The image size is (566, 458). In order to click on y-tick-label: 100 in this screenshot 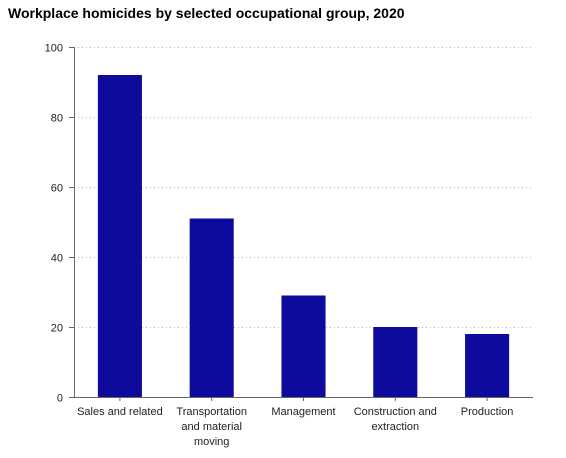, I will do `click(54, 49)`.